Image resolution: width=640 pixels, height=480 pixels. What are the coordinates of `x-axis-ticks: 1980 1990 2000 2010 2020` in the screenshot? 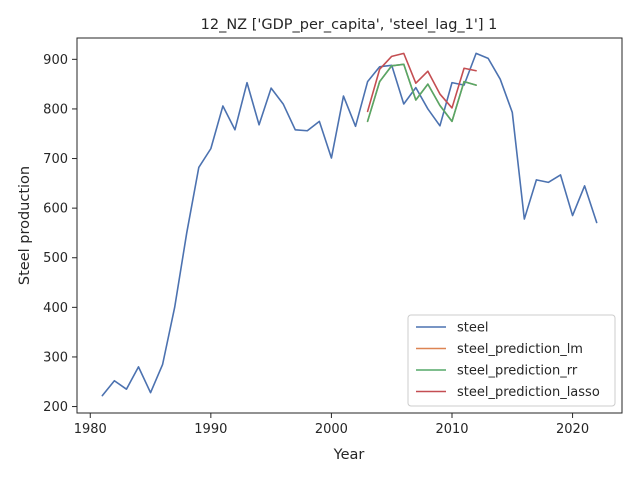 It's located at (331, 425).